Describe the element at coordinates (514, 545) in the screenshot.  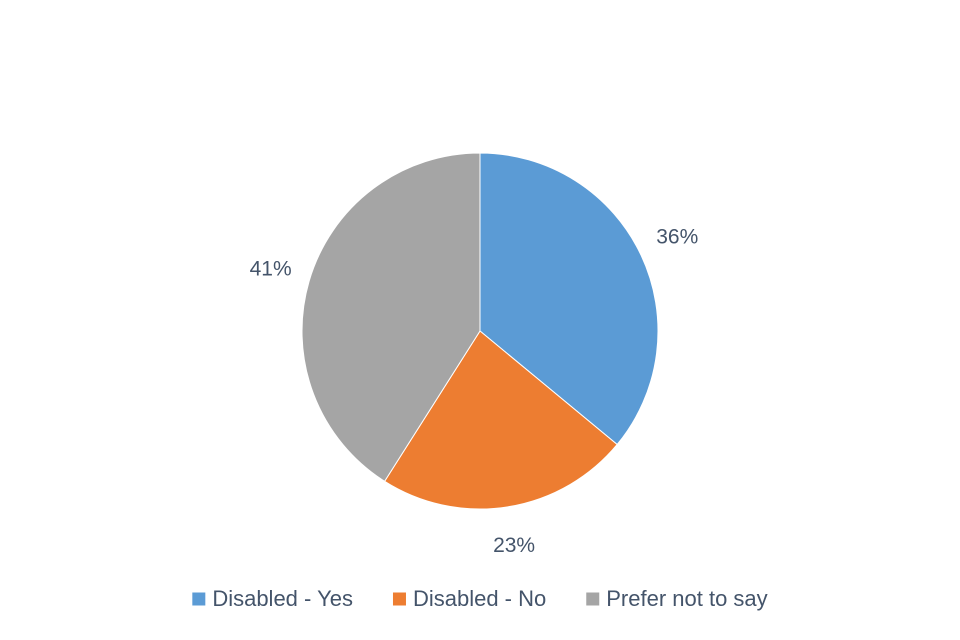
I see `data-label: 23%` at that location.